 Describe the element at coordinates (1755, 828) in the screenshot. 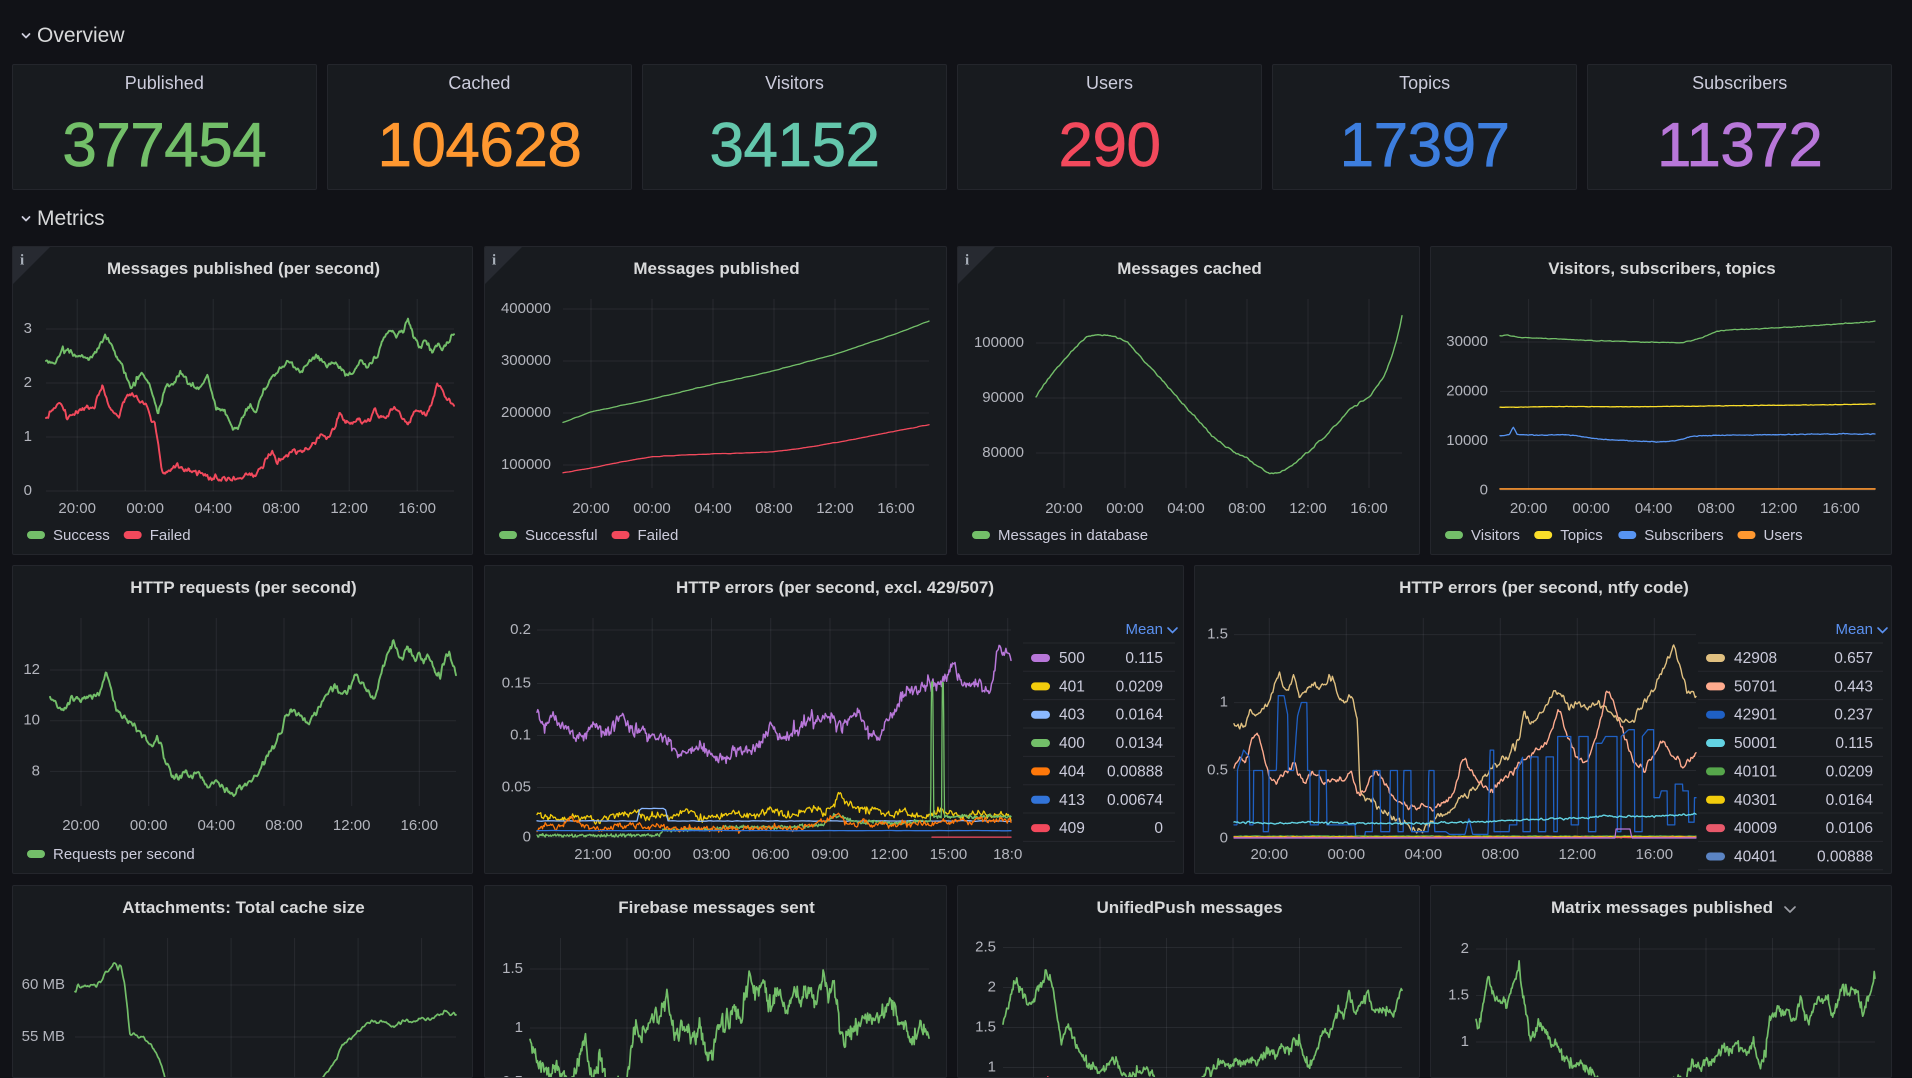

I see `svg-text: 40009` at that location.